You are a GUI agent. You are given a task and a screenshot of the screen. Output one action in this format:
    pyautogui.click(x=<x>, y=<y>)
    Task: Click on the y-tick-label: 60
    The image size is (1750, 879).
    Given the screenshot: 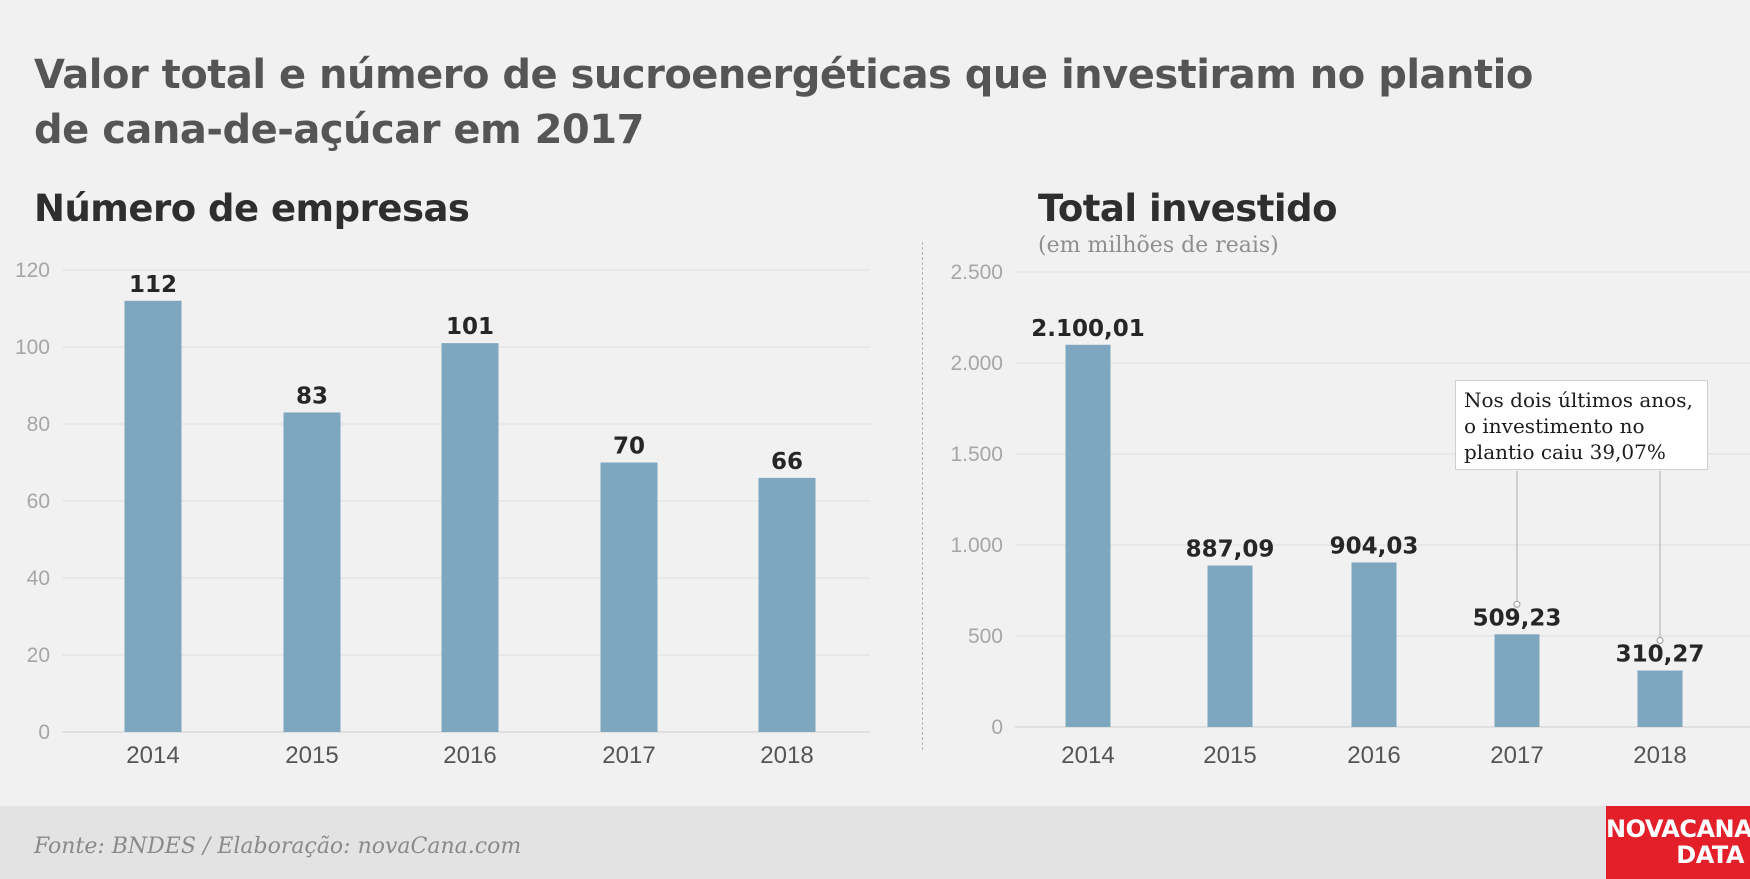 What is the action you would take?
    pyautogui.click(x=38, y=501)
    